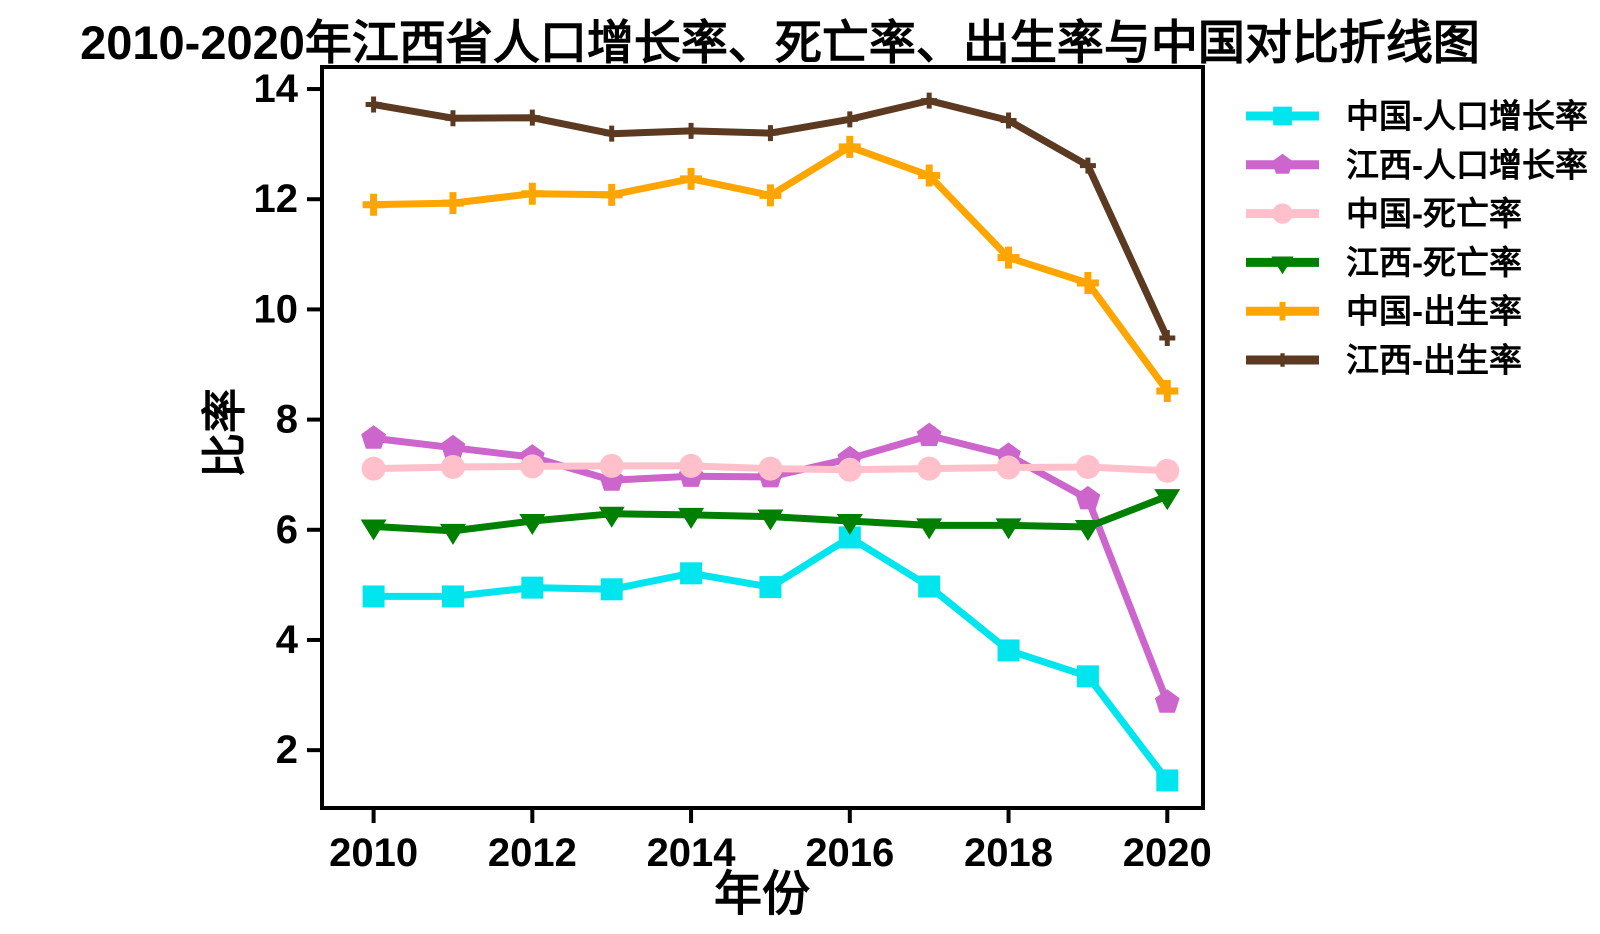  I want to click on y-tick-label: 2, so click(287, 750).